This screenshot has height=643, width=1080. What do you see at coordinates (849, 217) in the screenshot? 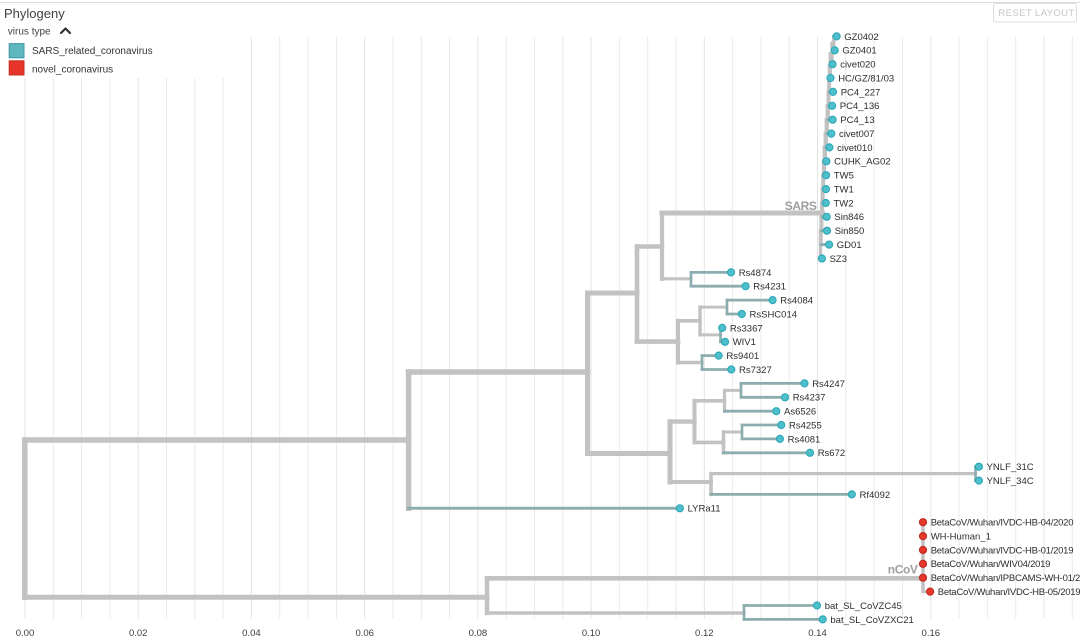
I see `svg-text: Sin846` at bounding box center [849, 217].